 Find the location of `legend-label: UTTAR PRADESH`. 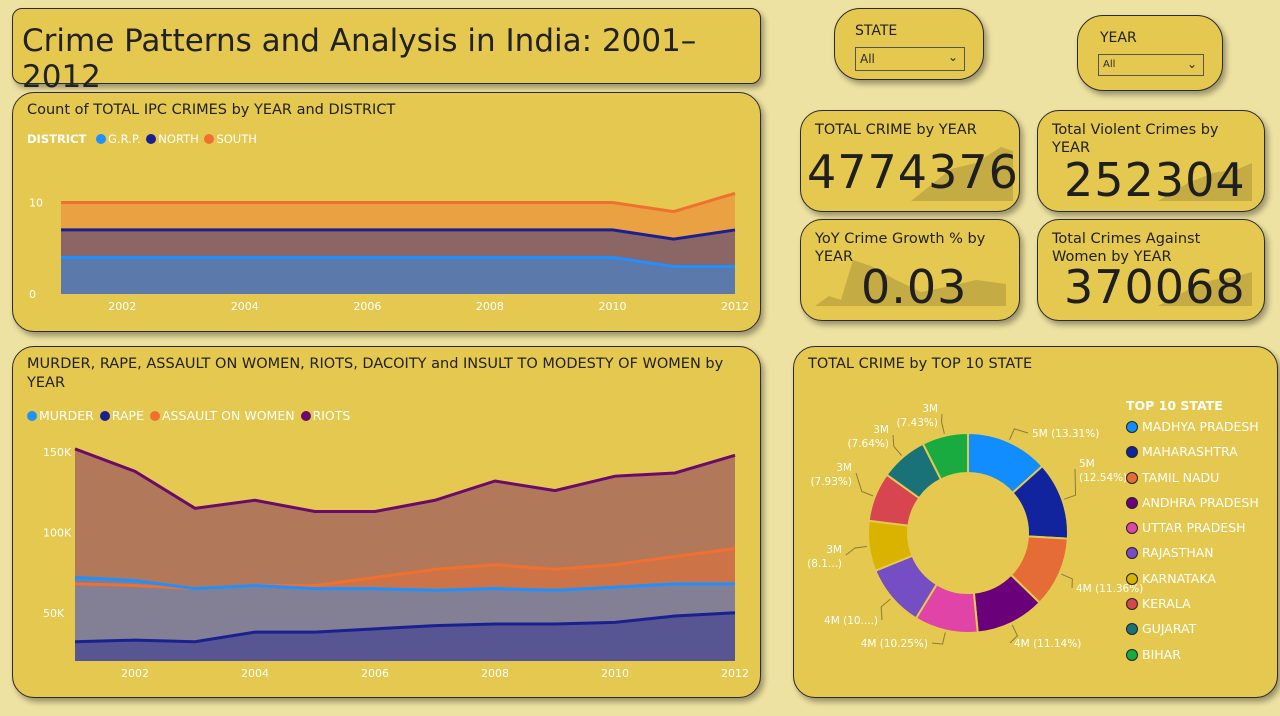

legend-label: UTTAR PRADESH is located at coordinates (1194, 528).